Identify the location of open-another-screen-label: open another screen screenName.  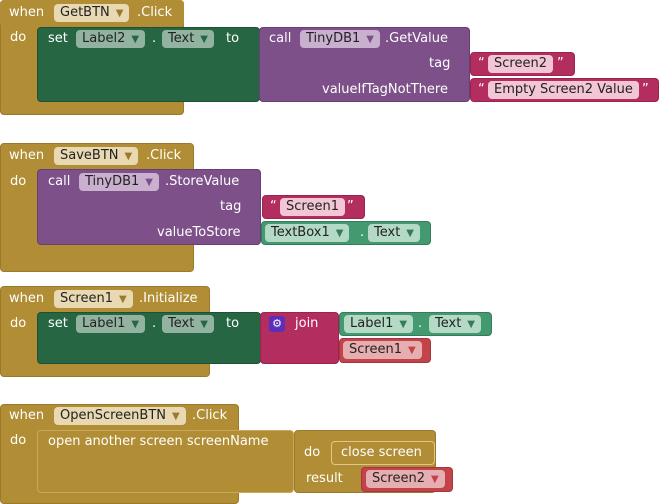
(158, 441).